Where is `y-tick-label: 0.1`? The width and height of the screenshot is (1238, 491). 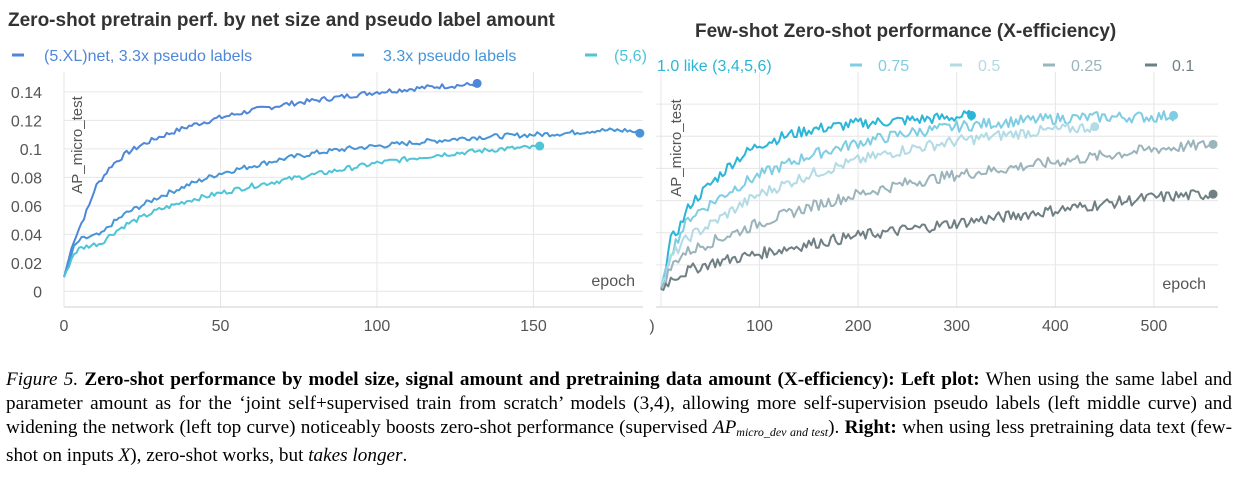 y-tick-label: 0.1 is located at coordinates (31, 150).